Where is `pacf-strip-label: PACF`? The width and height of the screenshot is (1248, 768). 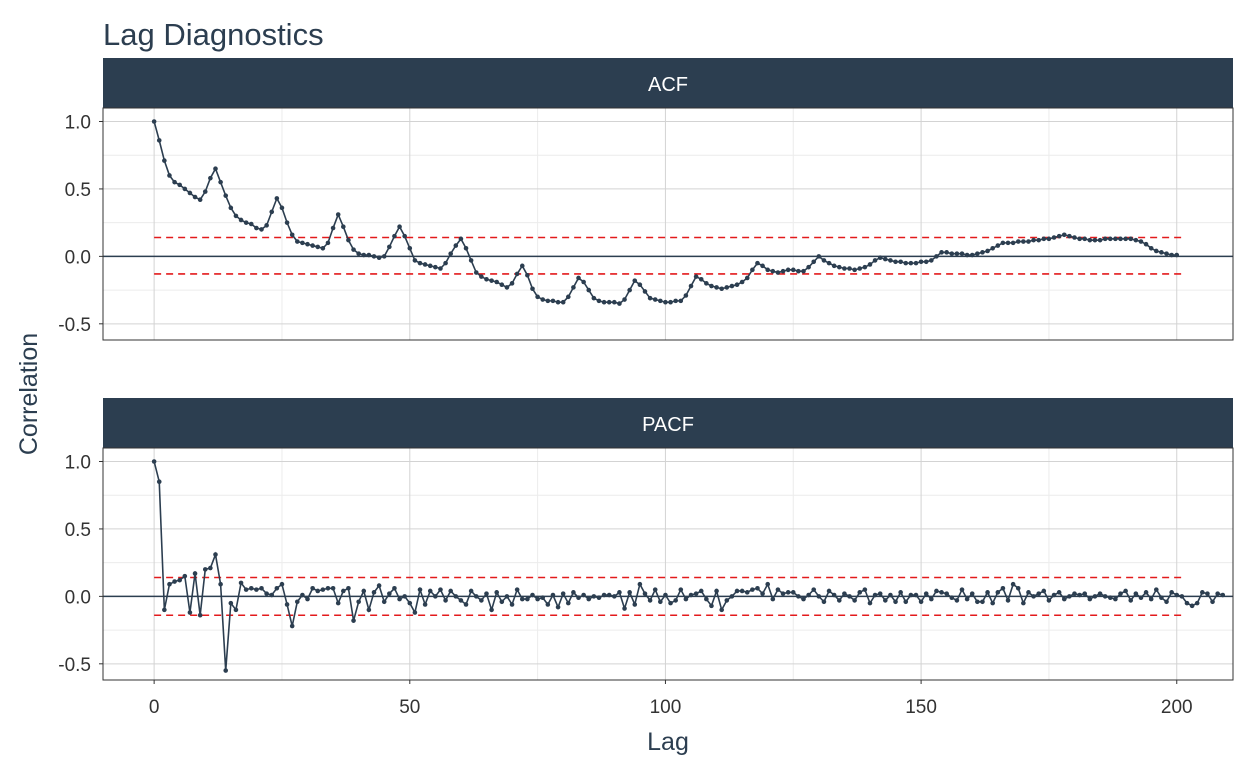 pacf-strip-label: PACF is located at coordinates (668, 425).